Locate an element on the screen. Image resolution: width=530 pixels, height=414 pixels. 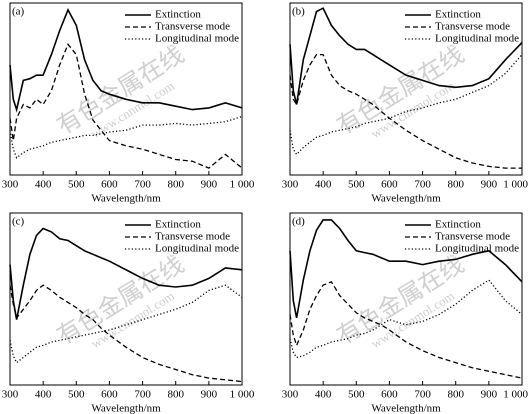
panel-label: (d) is located at coordinates (298, 222).